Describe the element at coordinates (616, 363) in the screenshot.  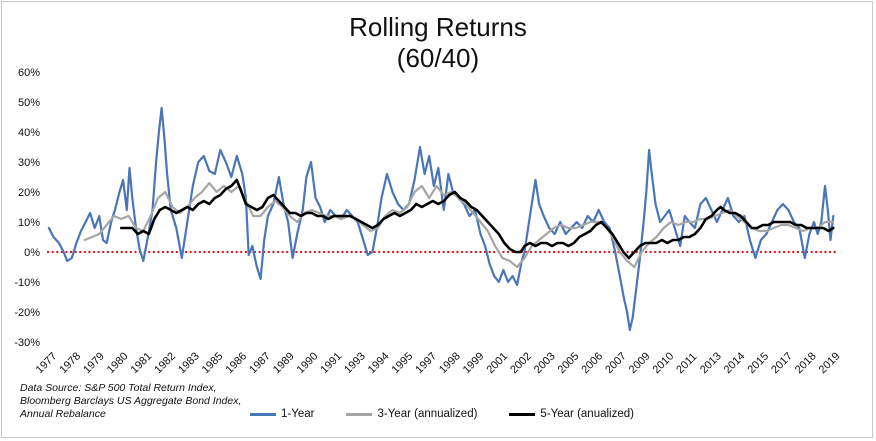
I see `x-tick-label: 2007` at that location.